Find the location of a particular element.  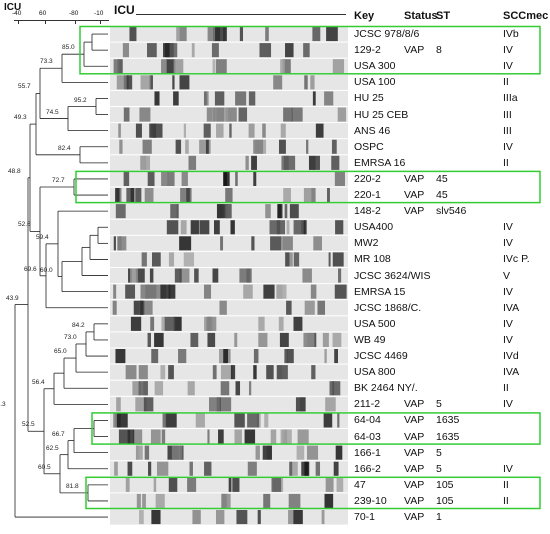

node-label: 95.2 is located at coordinates (80, 100).